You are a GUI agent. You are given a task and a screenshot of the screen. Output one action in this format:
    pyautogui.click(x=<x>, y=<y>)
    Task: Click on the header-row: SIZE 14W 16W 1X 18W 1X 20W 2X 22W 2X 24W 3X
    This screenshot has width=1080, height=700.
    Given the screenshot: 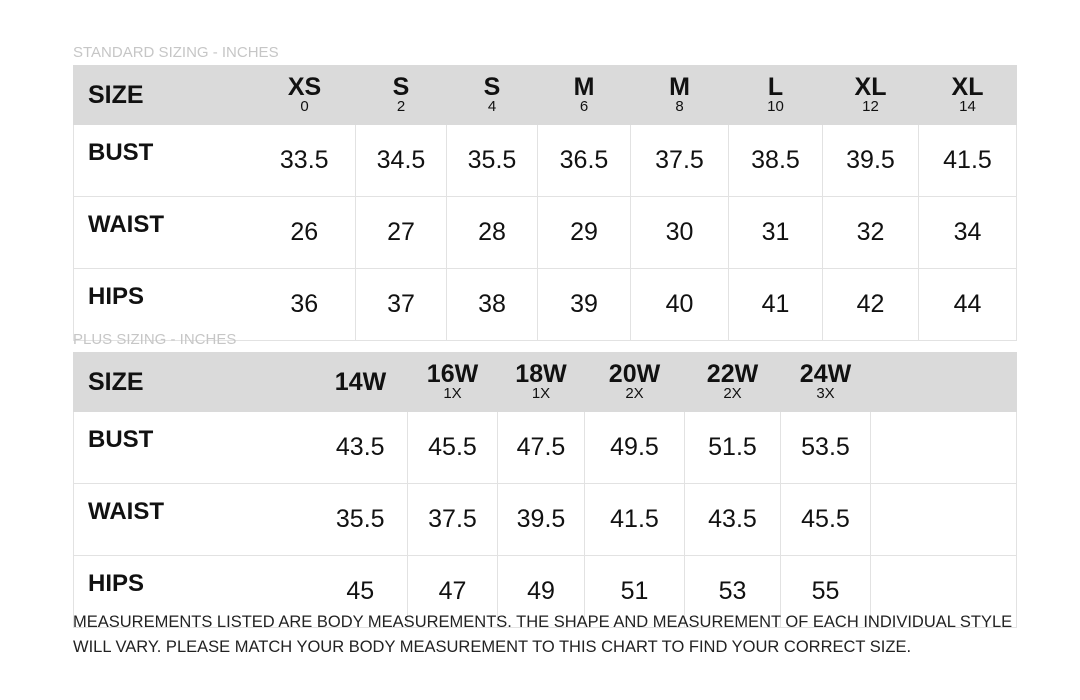 What is the action you would take?
    pyautogui.click(x=545, y=382)
    